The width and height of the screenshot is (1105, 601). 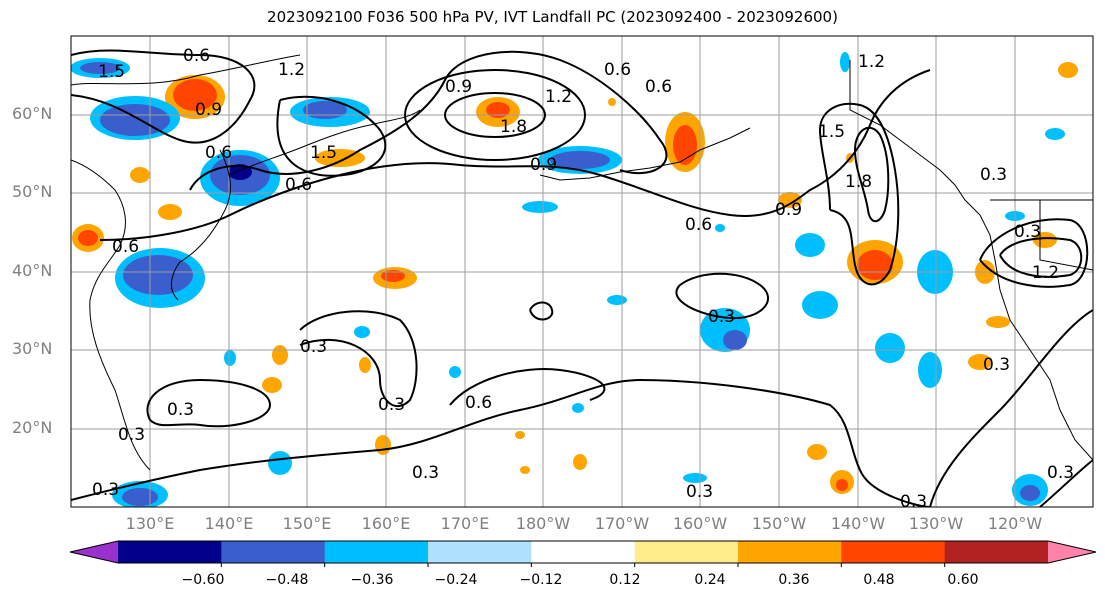 I want to click on colorbar-outline, so click(x=583, y=552).